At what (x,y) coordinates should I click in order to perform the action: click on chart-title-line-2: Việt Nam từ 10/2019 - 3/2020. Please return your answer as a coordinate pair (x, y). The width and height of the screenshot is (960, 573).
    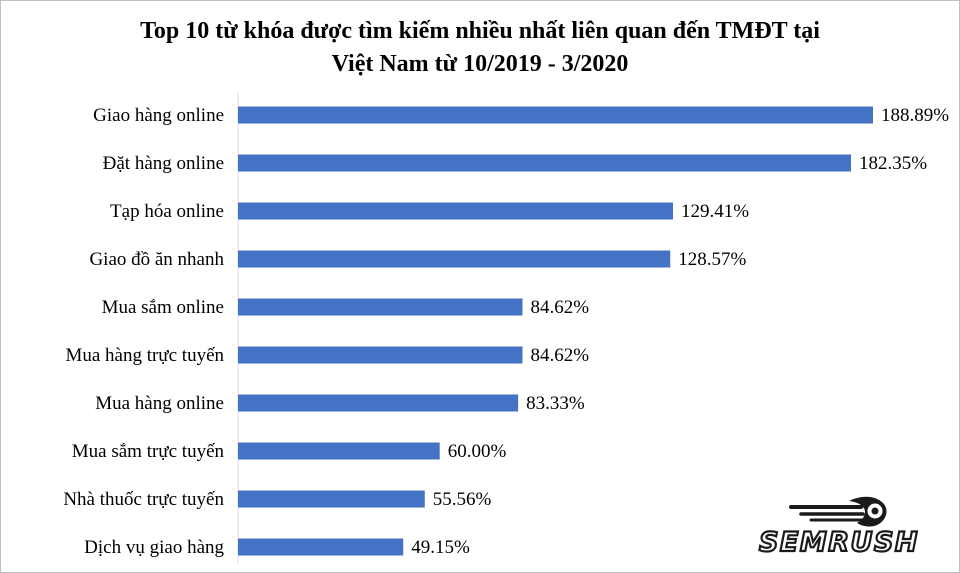
    Looking at the image, I should click on (480, 64).